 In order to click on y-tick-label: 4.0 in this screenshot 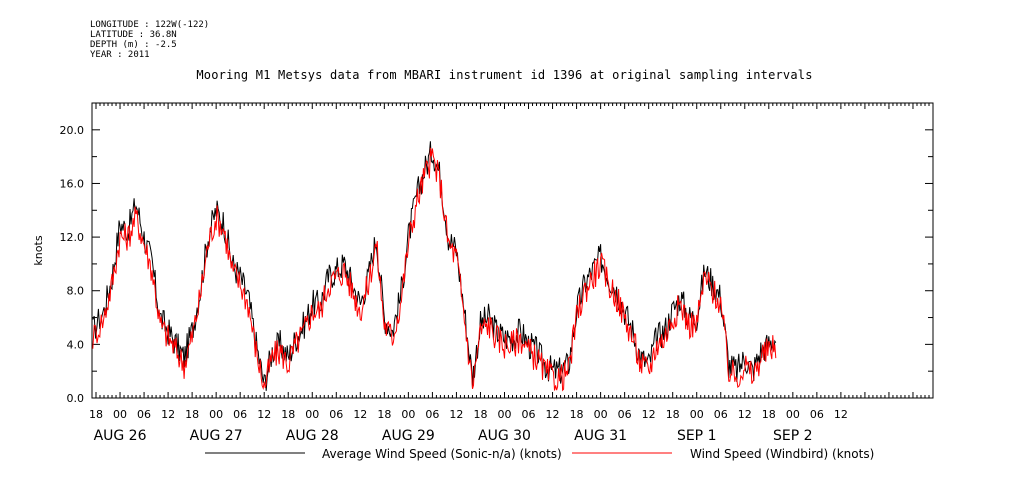, I will do `click(76, 344)`.